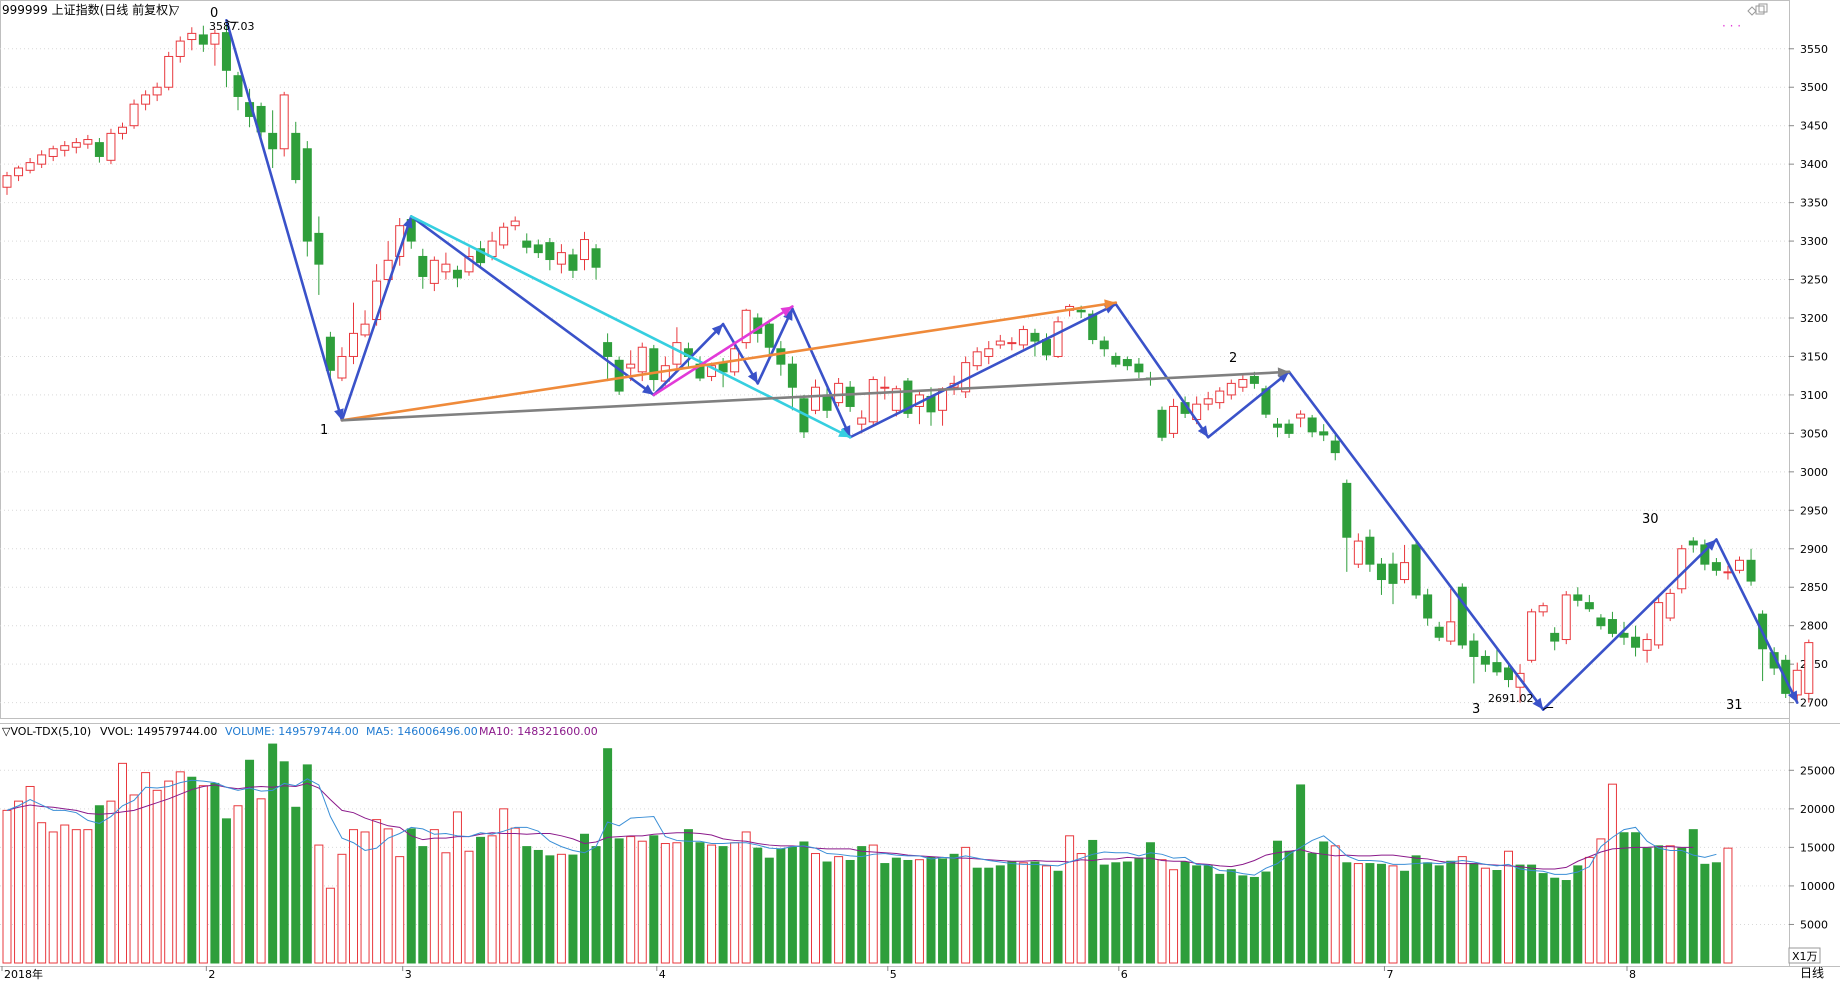 The height and width of the screenshot is (981, 1840). What do you see at coordinates (861, 827) in the screenshot?
I see `ma5-line` at bounding box center [861, 827].